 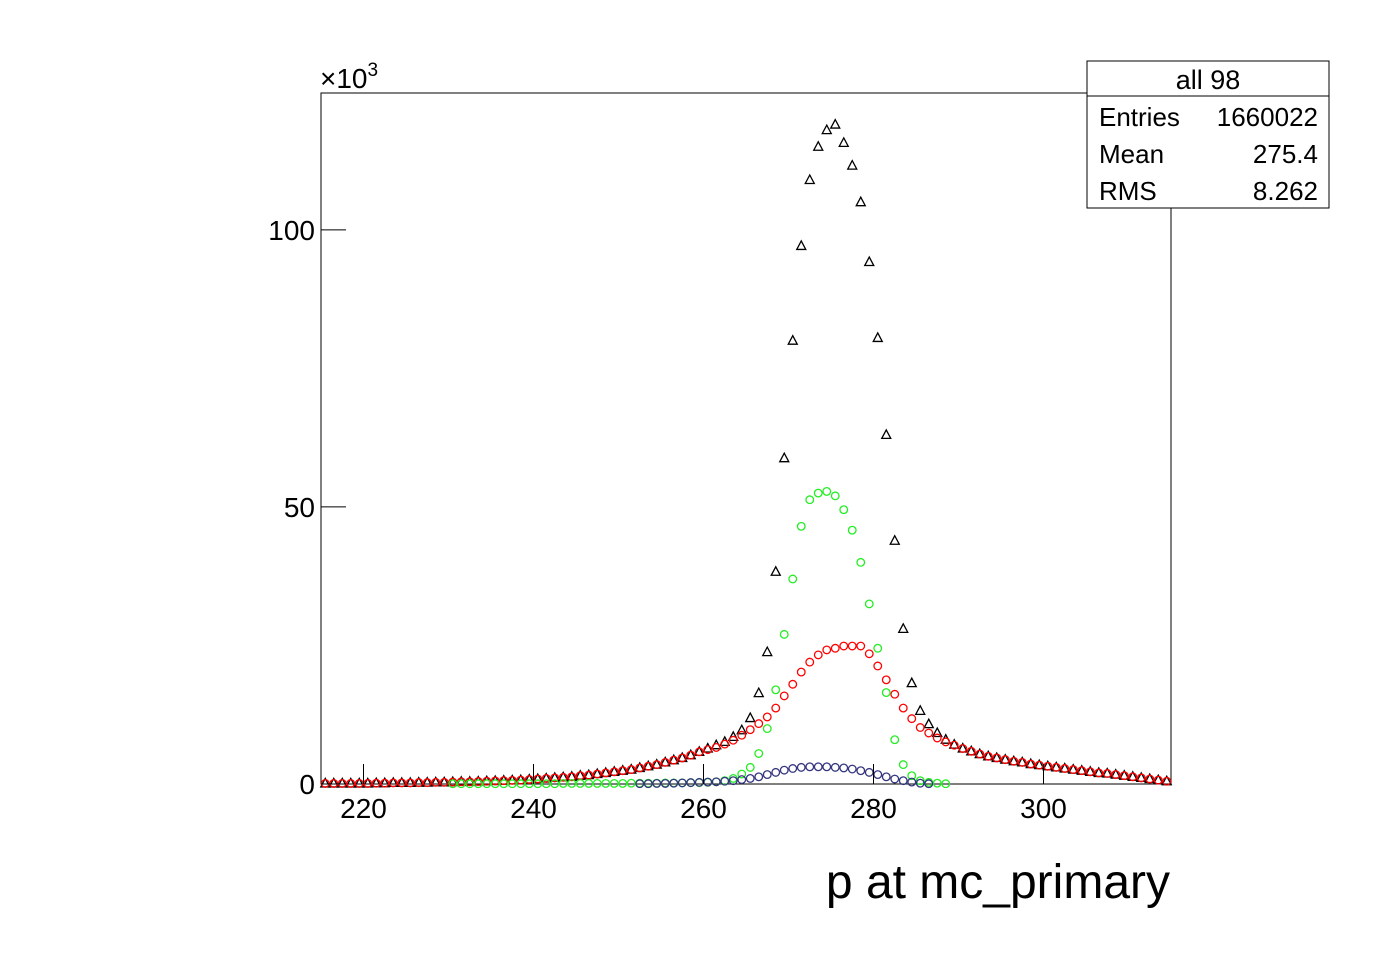 I want to click on stats-frame, so click(x=1208, y=134).